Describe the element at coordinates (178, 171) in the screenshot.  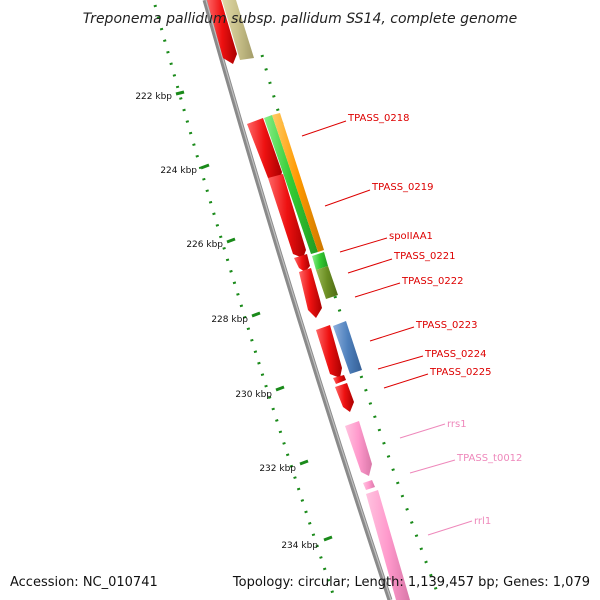
I see `tick-label-224: 224 kbp` at that location.